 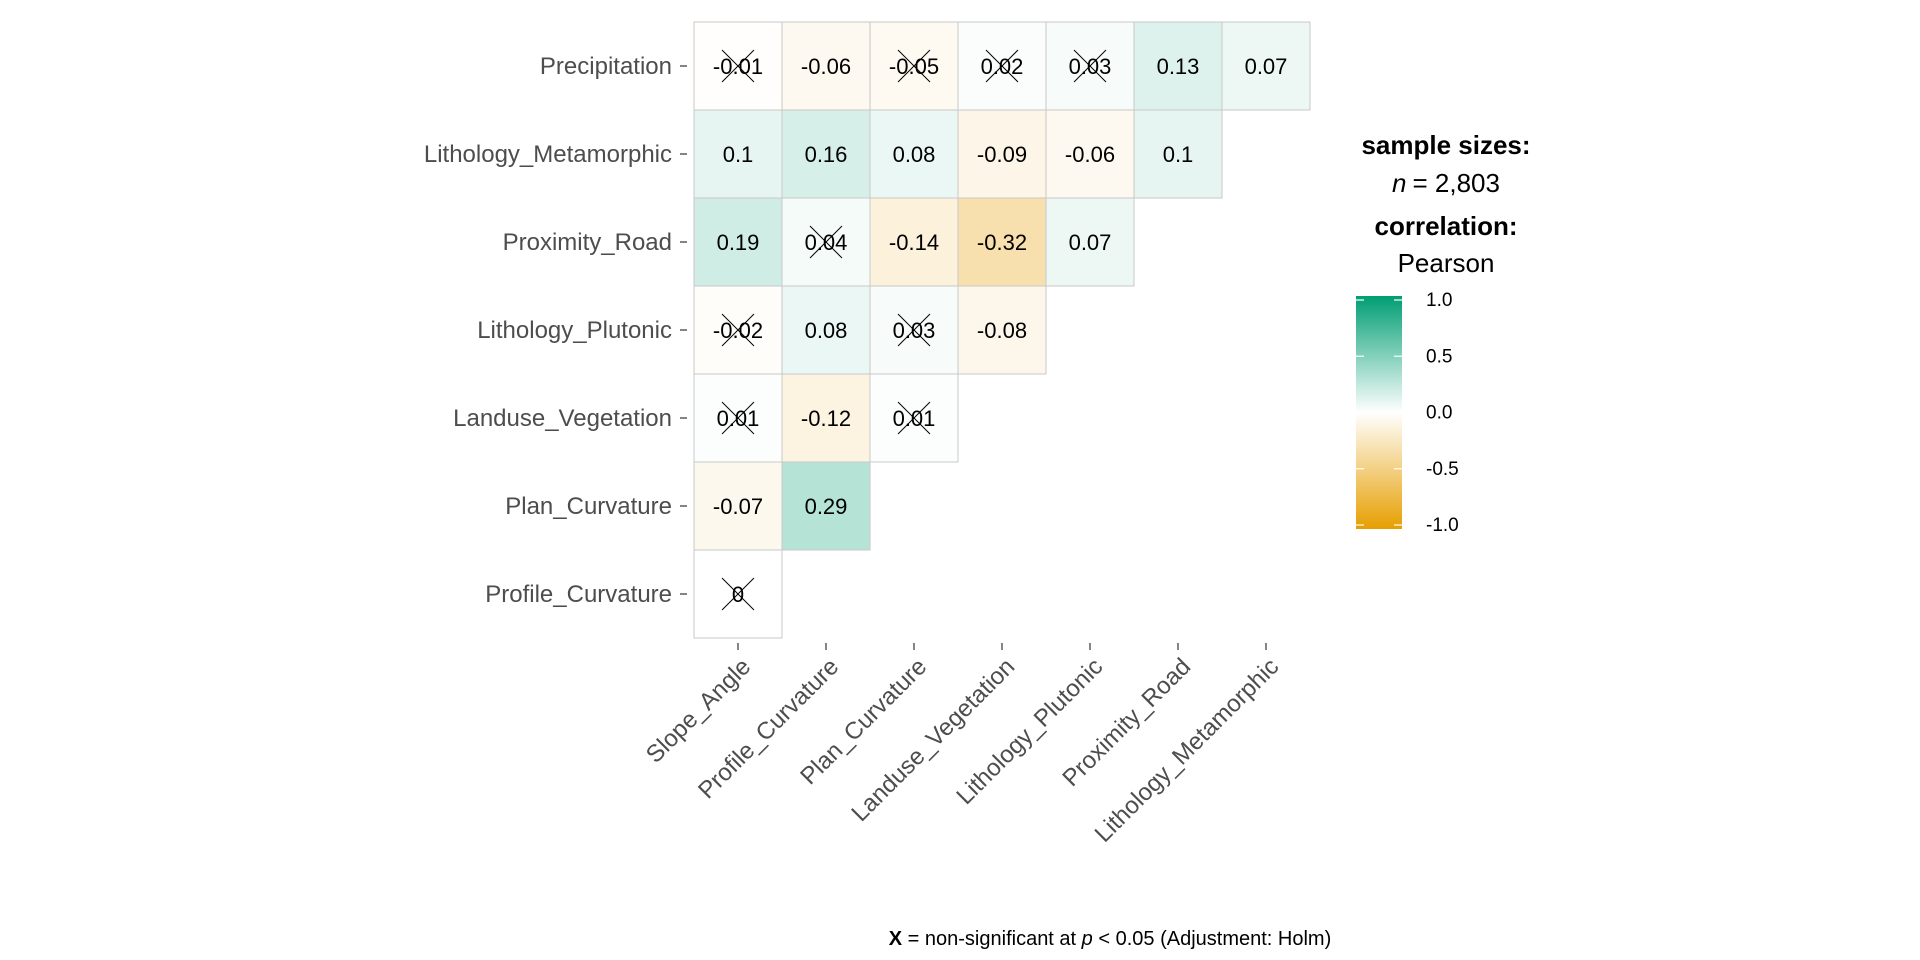 I want to click on cell-value-label: -0.07, so click(x=738, y=506).